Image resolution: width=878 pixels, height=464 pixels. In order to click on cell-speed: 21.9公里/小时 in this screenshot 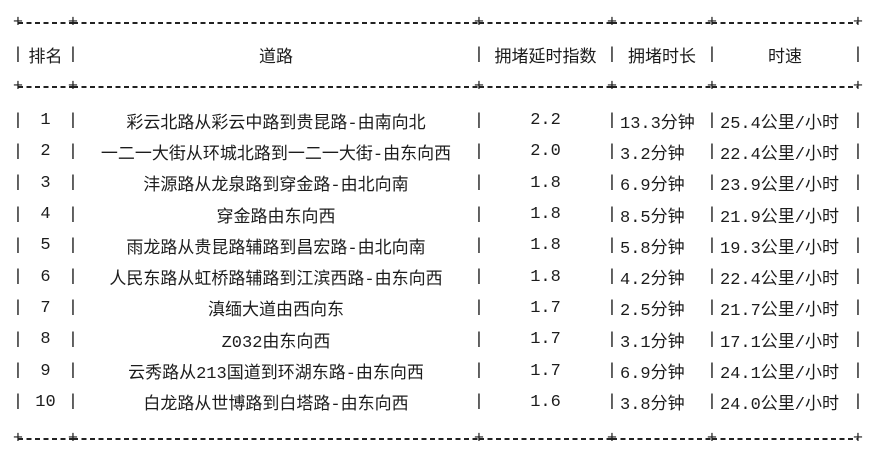, I will do `click(780, 218)`.